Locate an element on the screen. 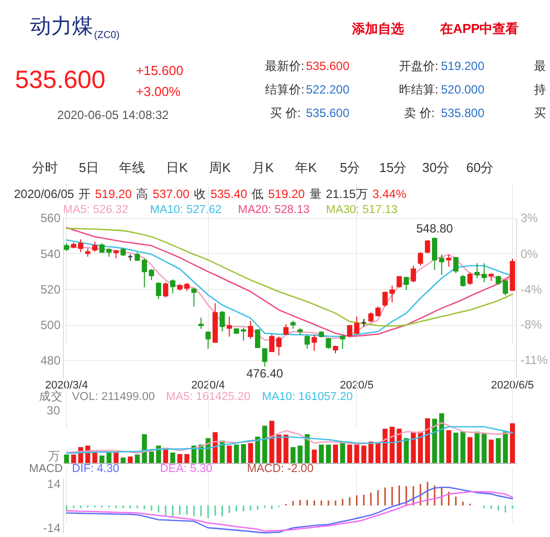 The image size is (550, 537). text: 522.200 is located at coordinates (328, 89).